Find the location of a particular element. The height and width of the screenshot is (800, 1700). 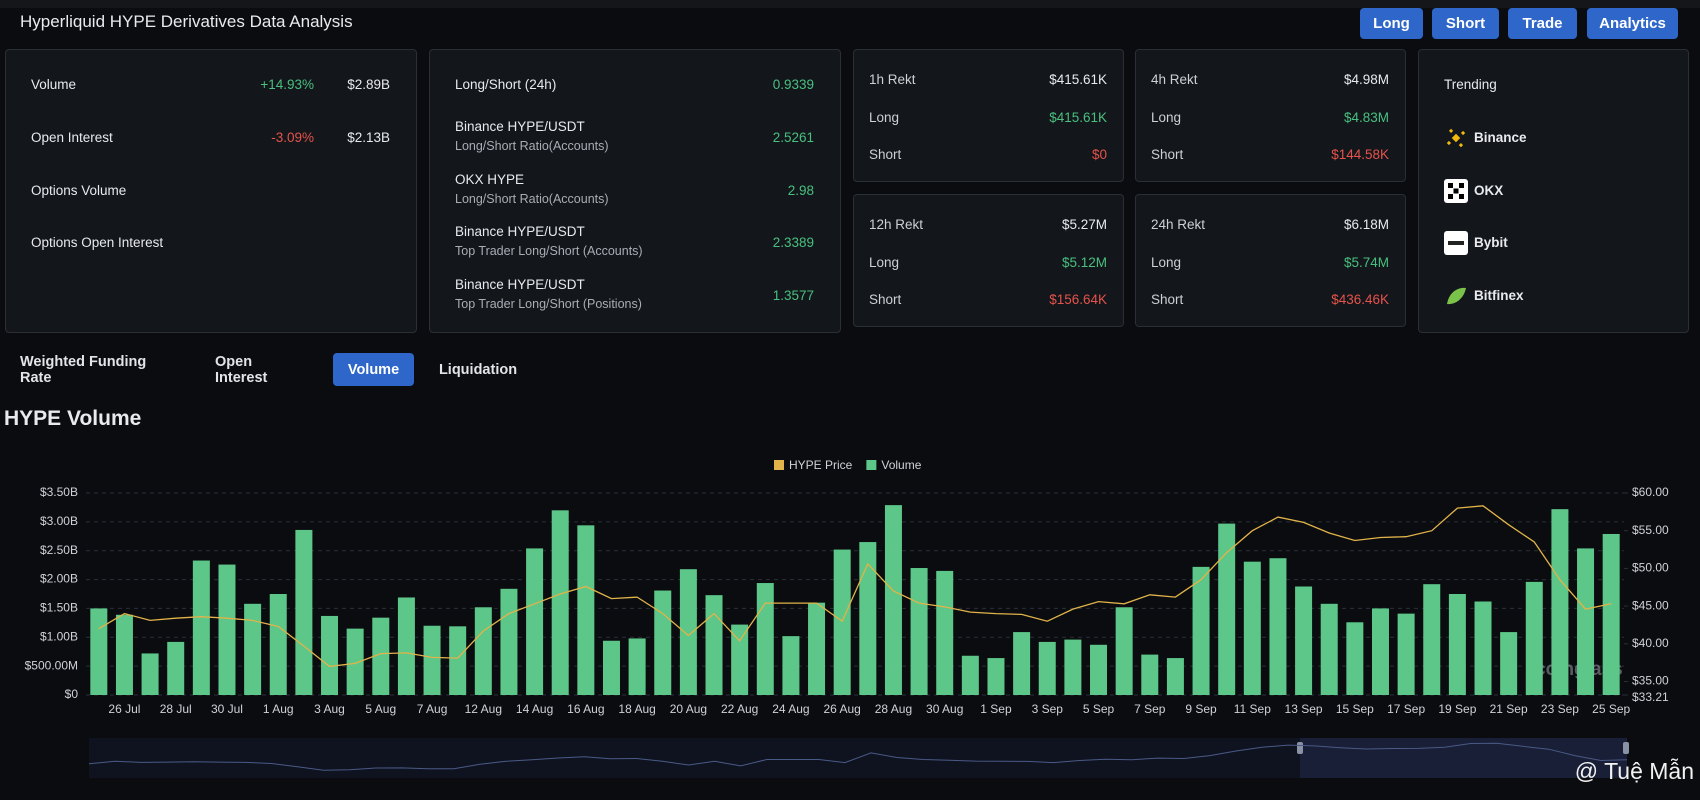

header-button: Trade is located at coordinates (1542, 23).